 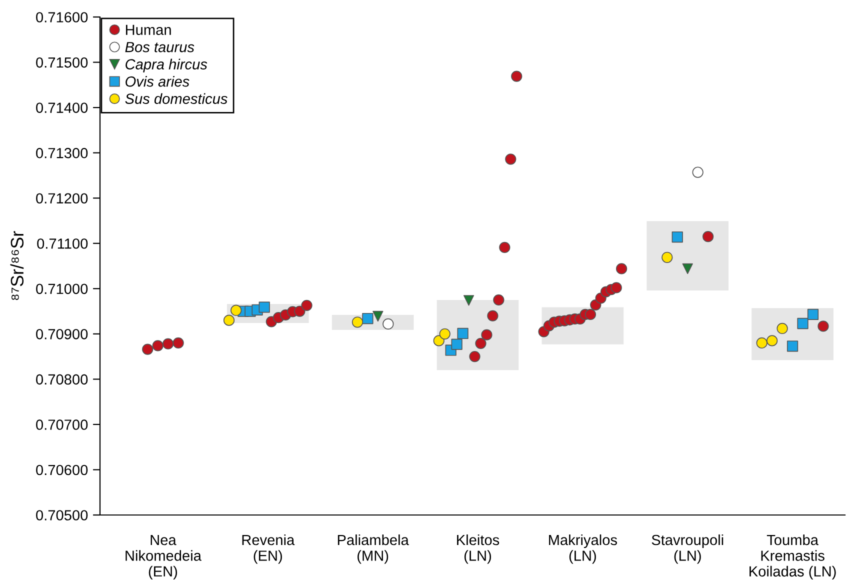 I want to click on x-tick-label: Stavroupoli (LN), so click(x=688, y=549).